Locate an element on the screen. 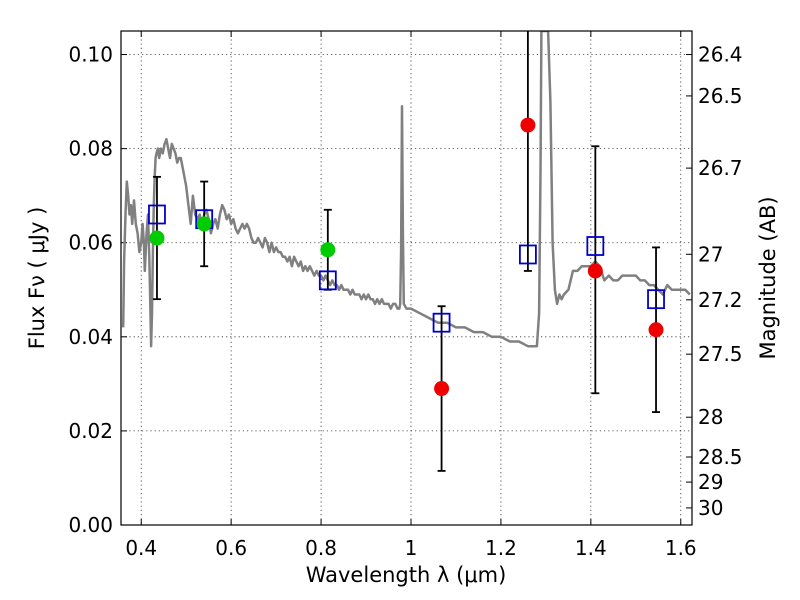 Image resolution: width=800 pixels, height=600 pixels. magnitude-tick-label: 26.5 is located at coordinates (720, 96).